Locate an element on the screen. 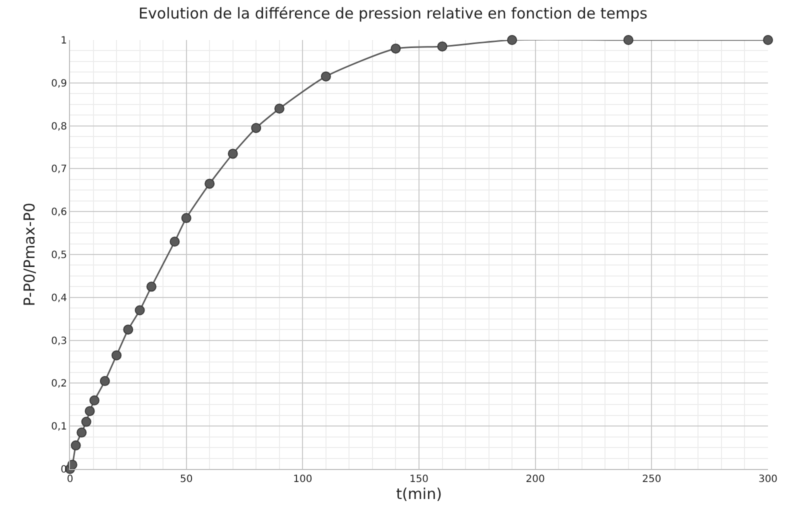 The width and height of the screenshot is (786, 517). y-tick-label: 0,4 is located at coordinates (59, 298).